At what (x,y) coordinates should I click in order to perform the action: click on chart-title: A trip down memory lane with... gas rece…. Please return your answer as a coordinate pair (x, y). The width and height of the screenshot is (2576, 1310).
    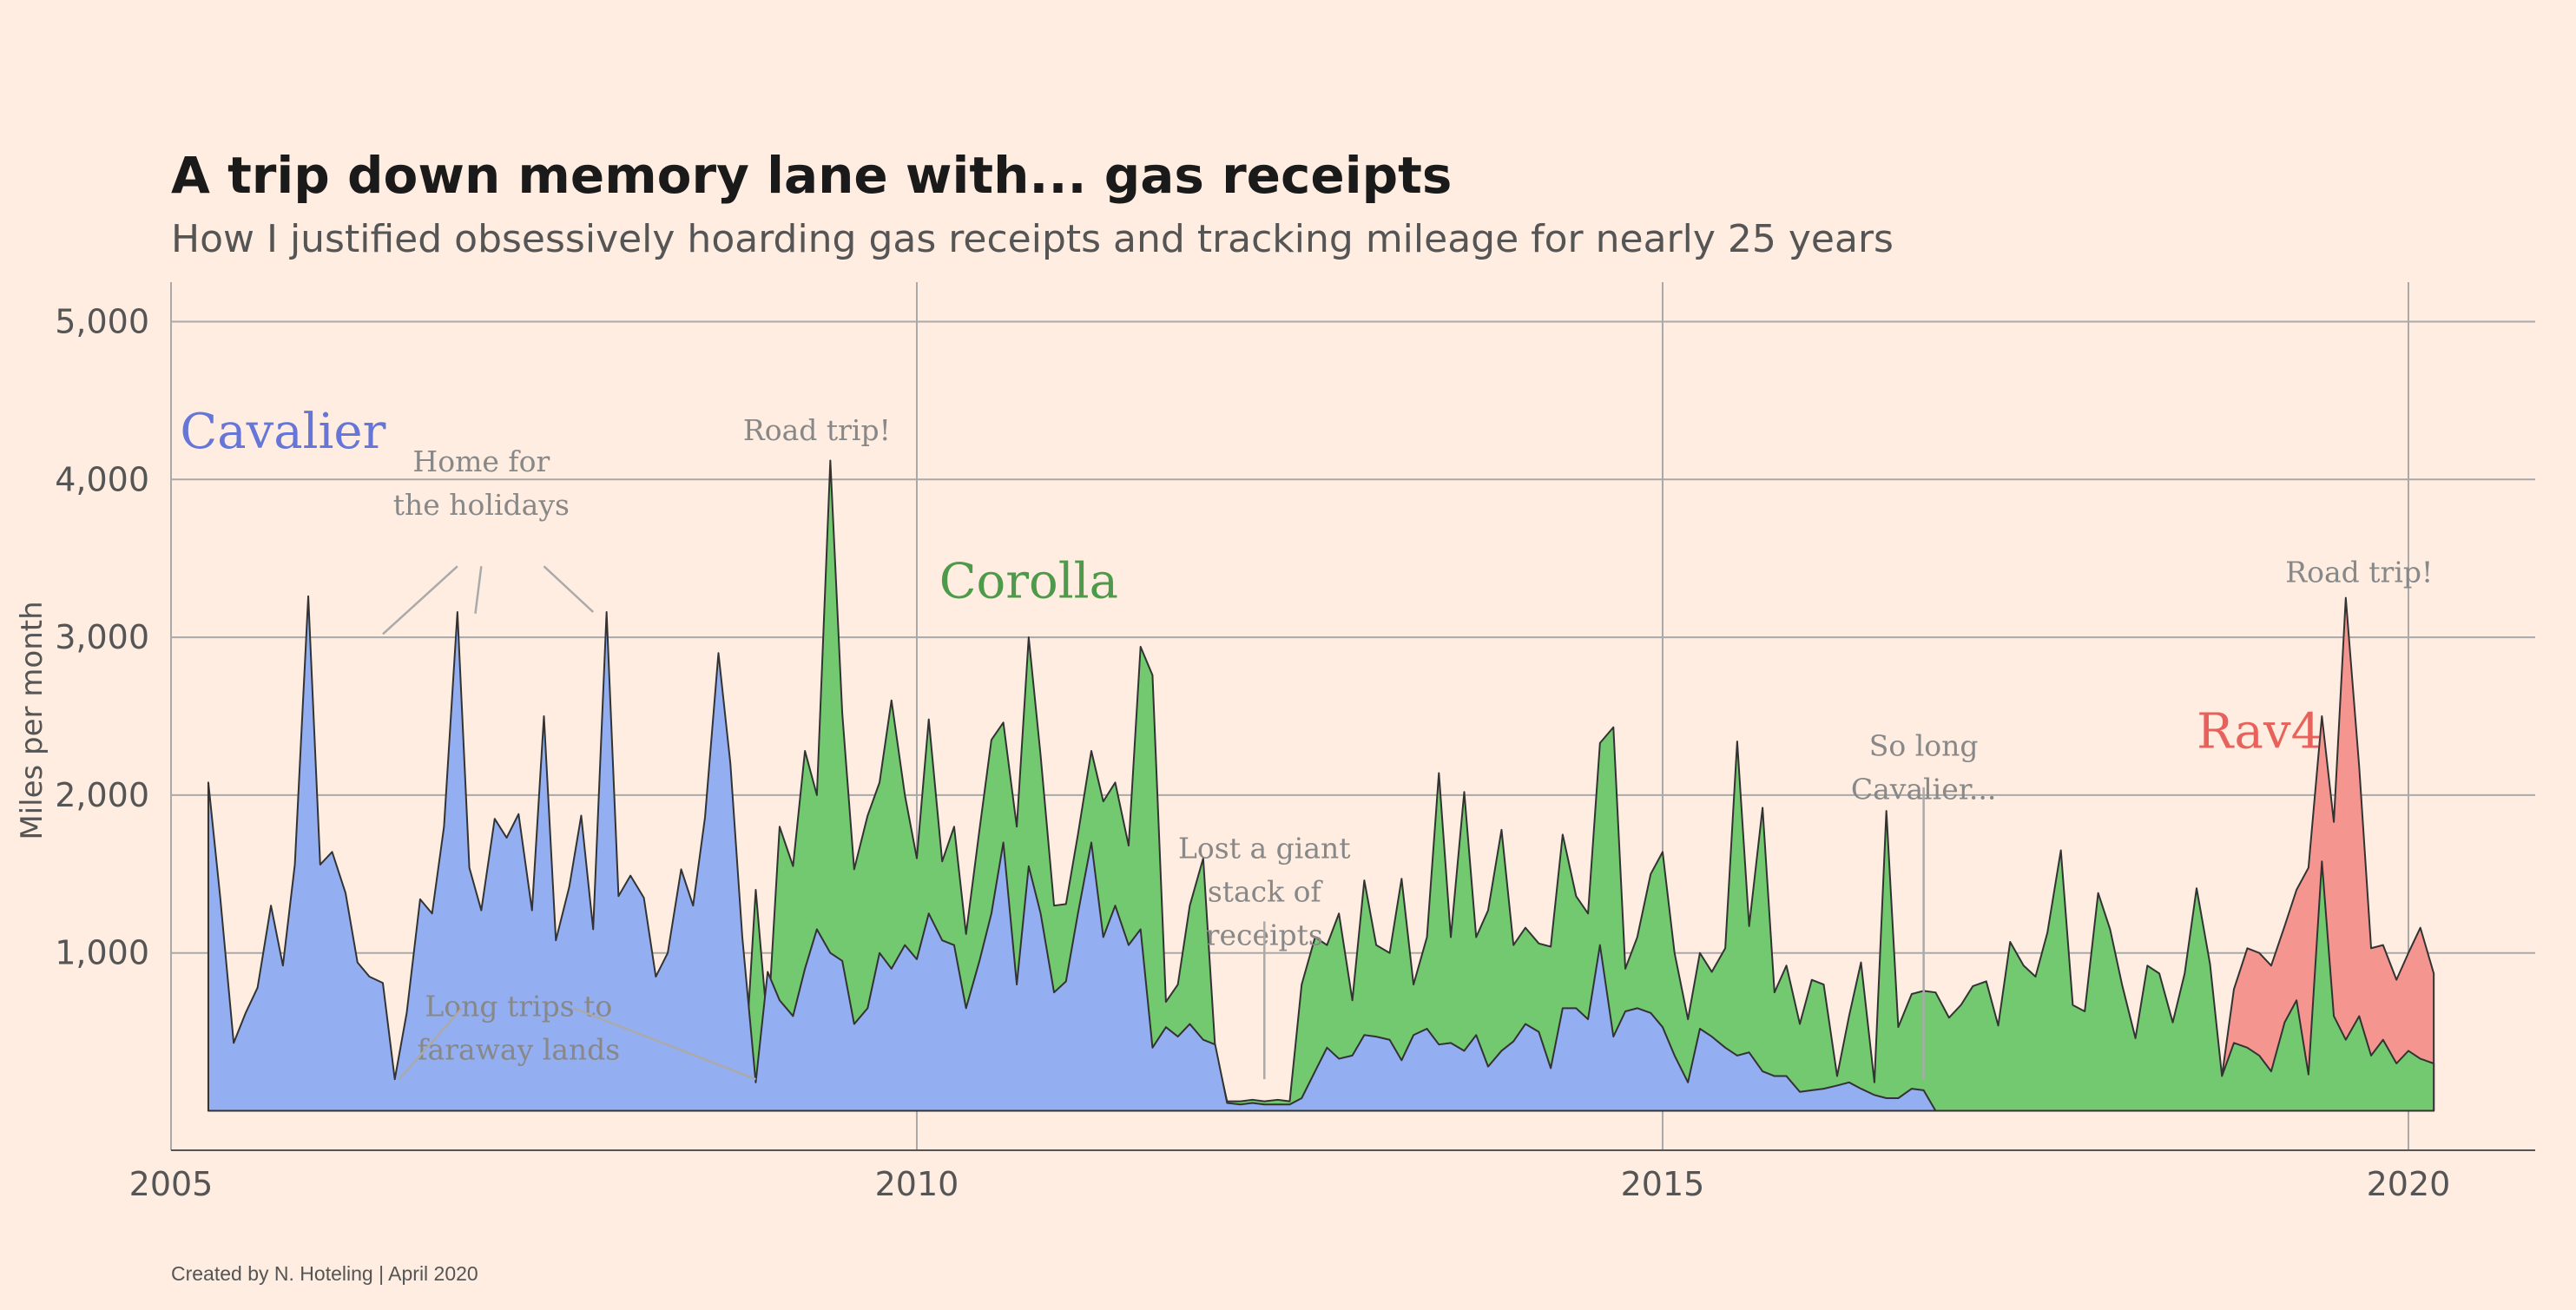
    Looking at the image, I should click on (811, 175).